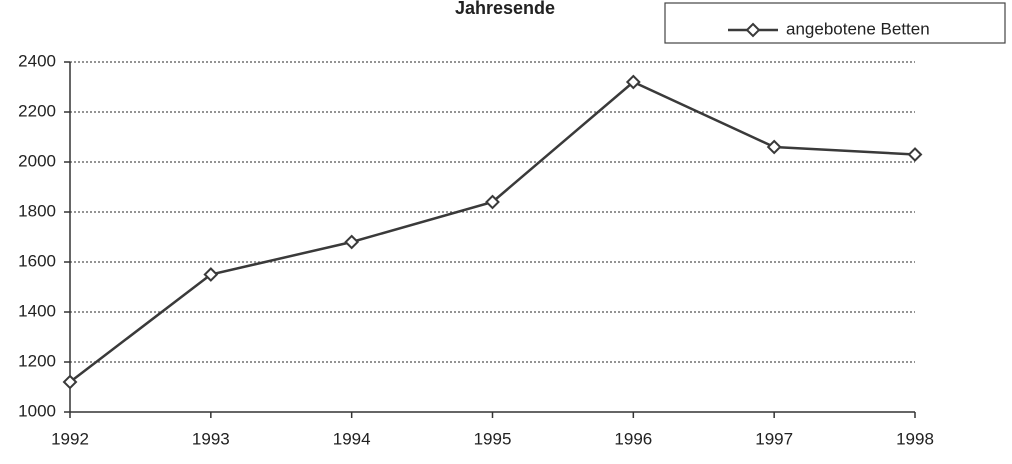  I want to click on x-tick-label: 1992, so click(70, 438).